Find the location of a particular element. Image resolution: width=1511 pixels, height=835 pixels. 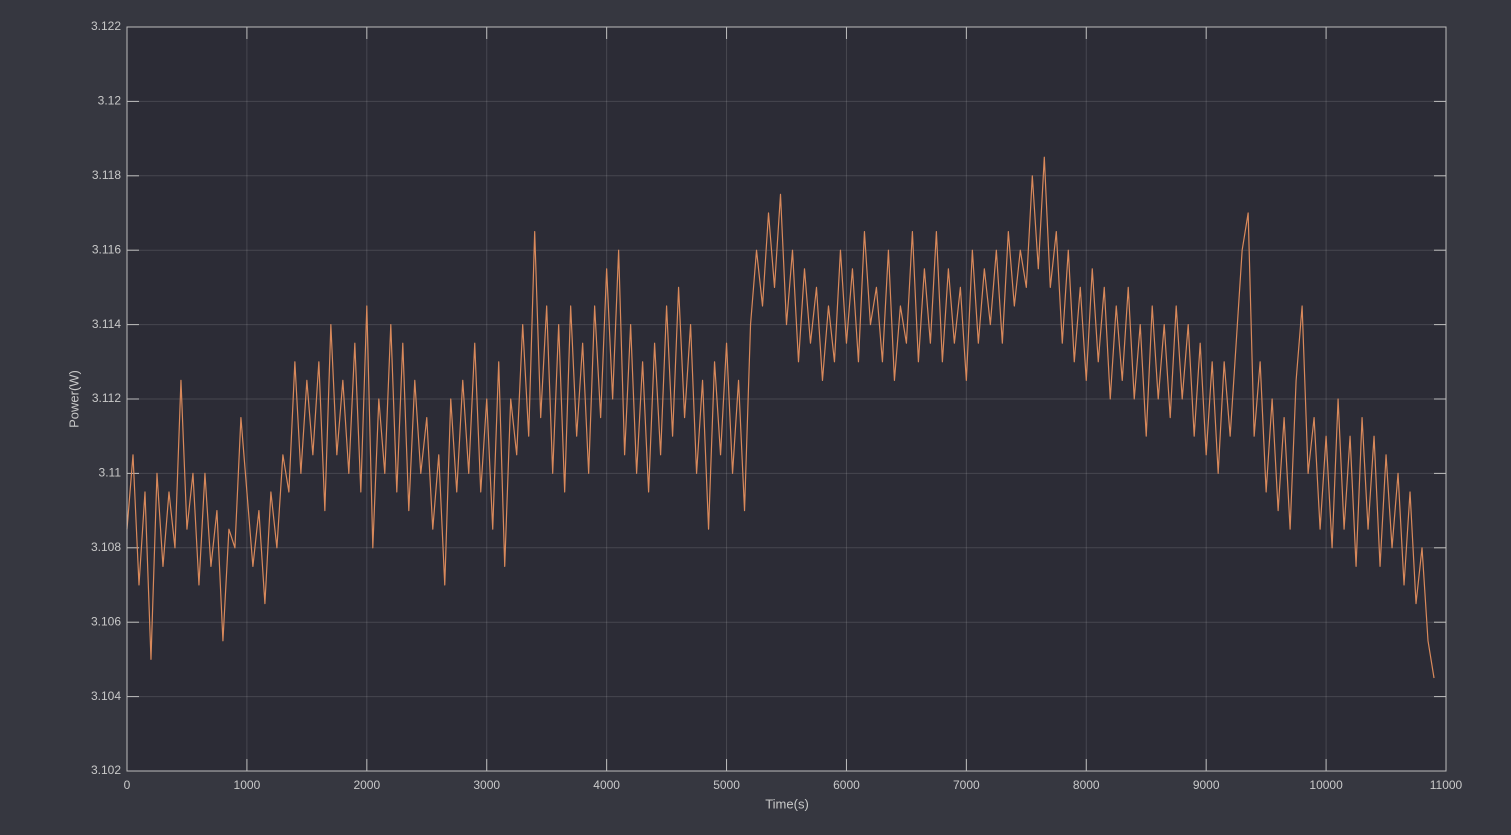

x-tick-label: 1000 is located at coordinates (247, 785).